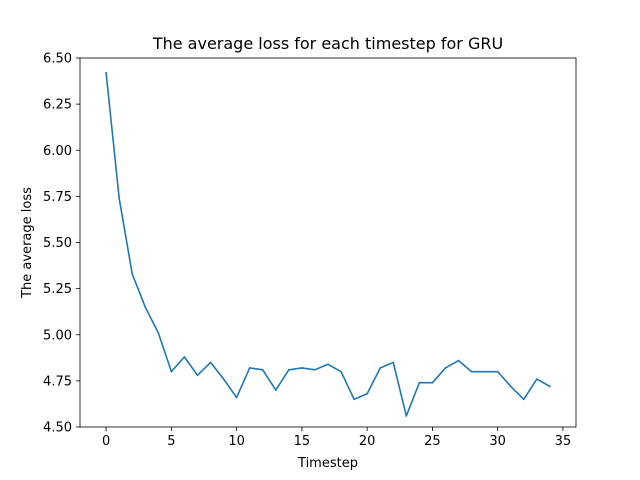 This screenshot has height=480, width=640. What do you see at coordinates (432, 441) in the screenshot?
I see `x-tick-label: 25` at bounding box center [432, 441].